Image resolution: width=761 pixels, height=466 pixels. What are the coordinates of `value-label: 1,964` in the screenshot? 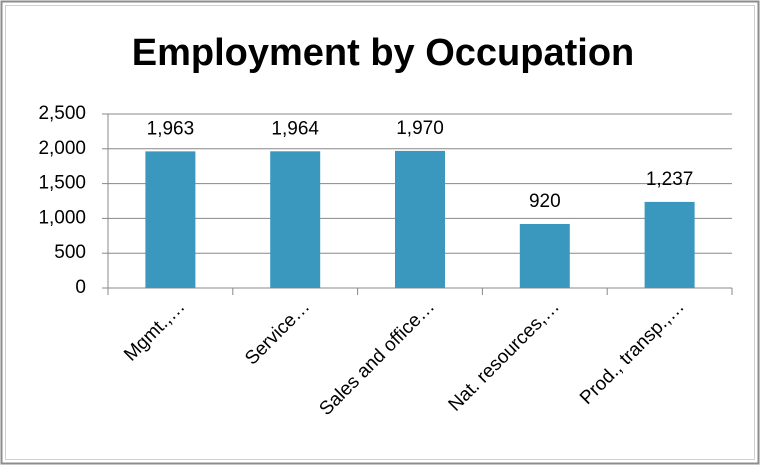 It's located at (295, 128).